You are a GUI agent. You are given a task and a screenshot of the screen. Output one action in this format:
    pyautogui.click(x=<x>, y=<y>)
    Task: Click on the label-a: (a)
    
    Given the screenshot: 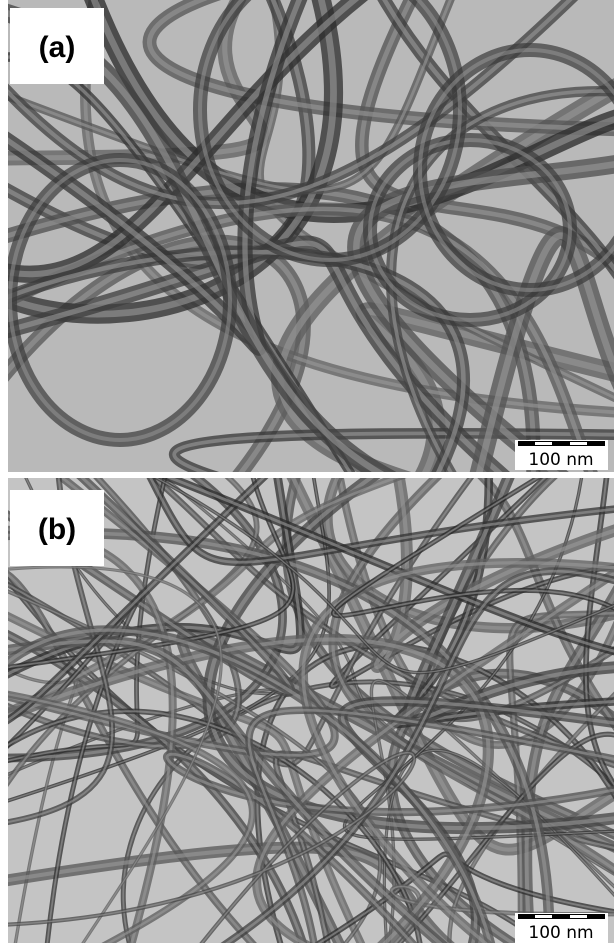 What is the action you would take?
    pyautogui.click(x=57, y=46)
    